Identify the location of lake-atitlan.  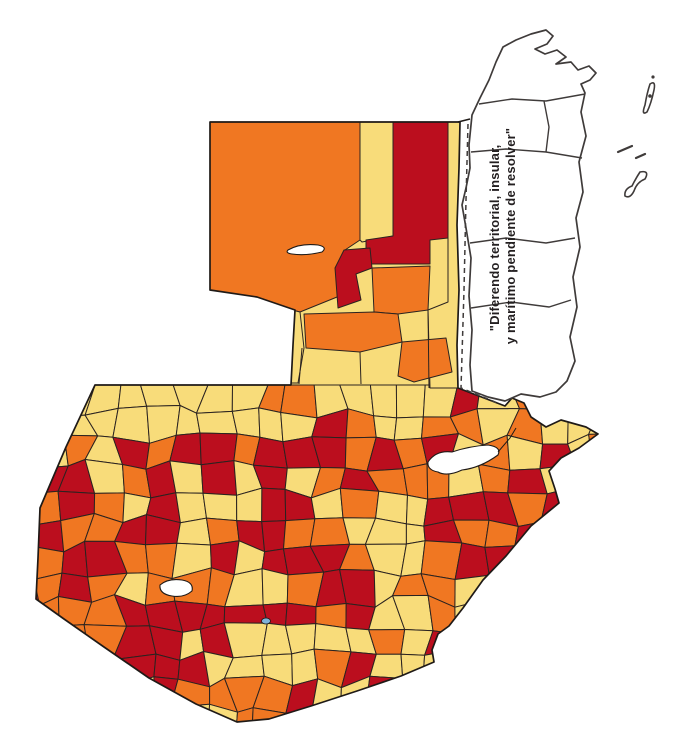
(176, 588).